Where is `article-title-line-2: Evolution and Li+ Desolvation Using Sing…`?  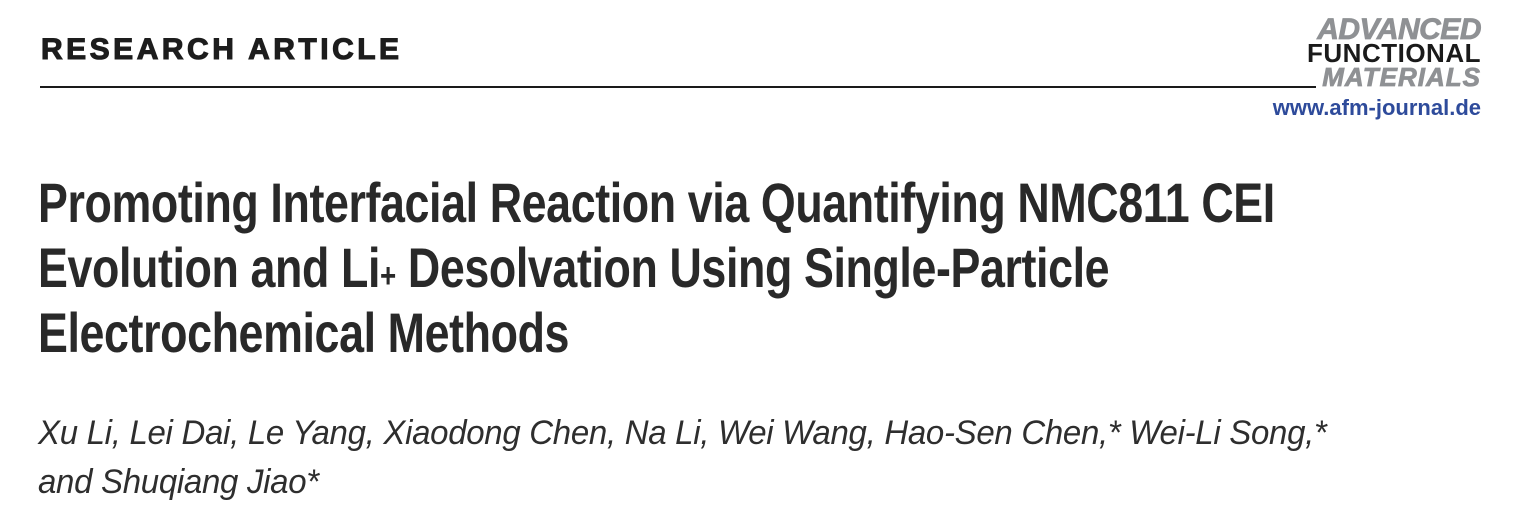 article-title-line-2: Evolution and Li+ Desolvation Using Sing… is located at coordinates (656, 267).